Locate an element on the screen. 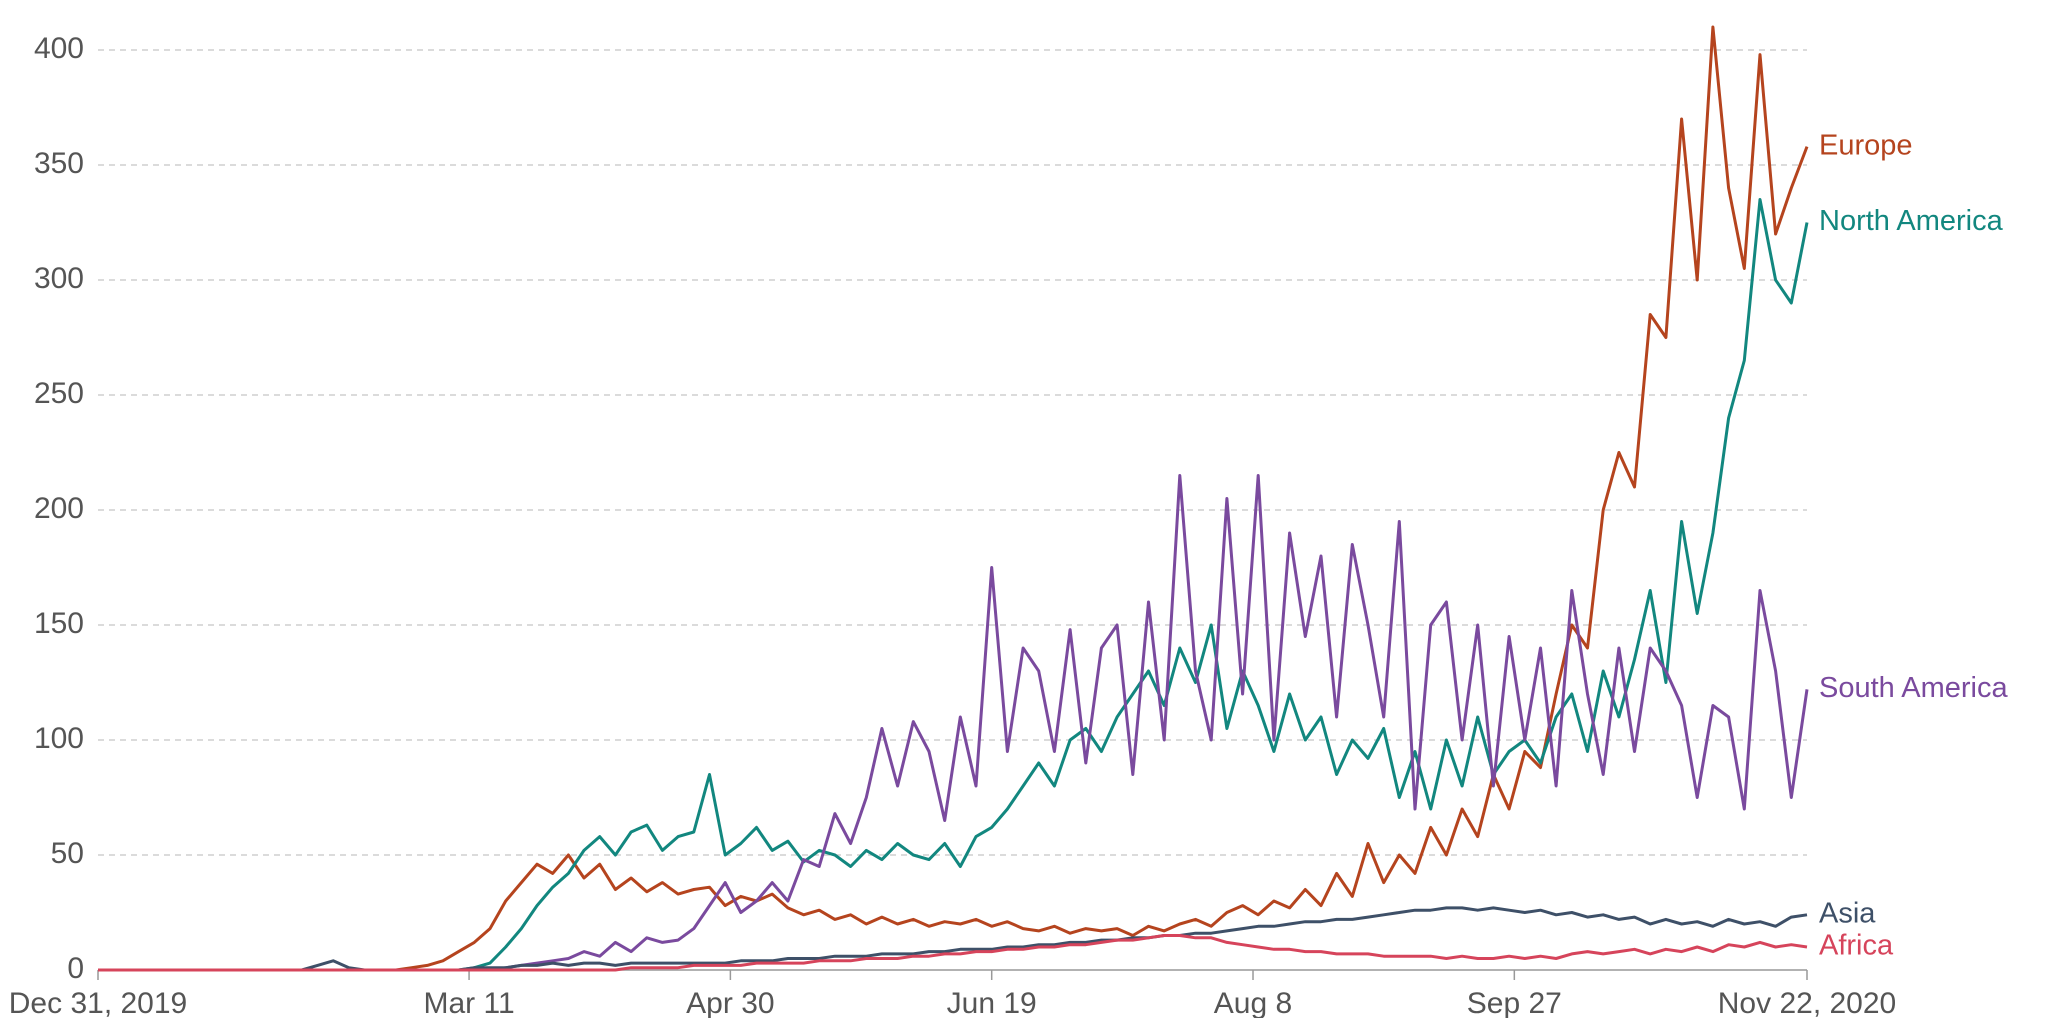  y-tick-label: 150 is located at coordinates (59, 623).